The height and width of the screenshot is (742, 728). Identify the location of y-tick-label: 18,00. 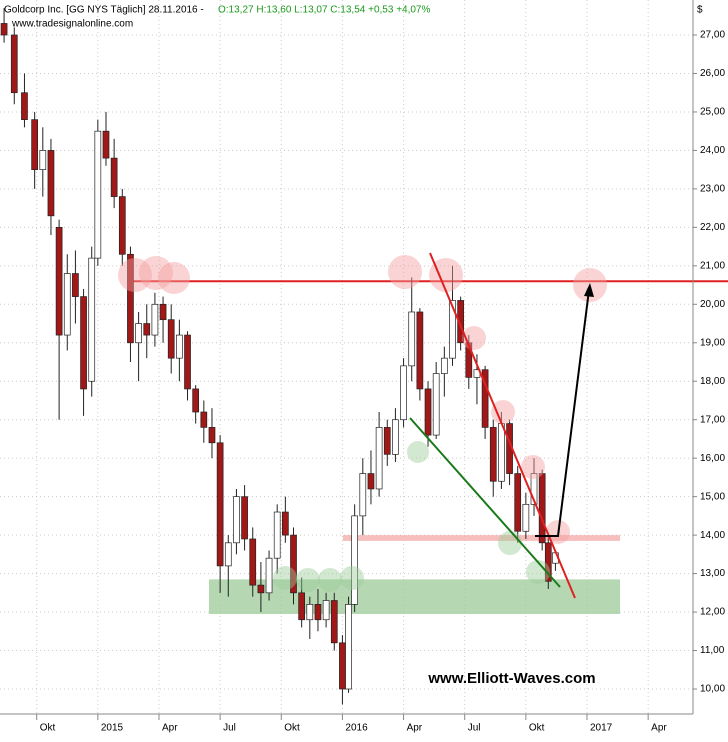
(712, 381).